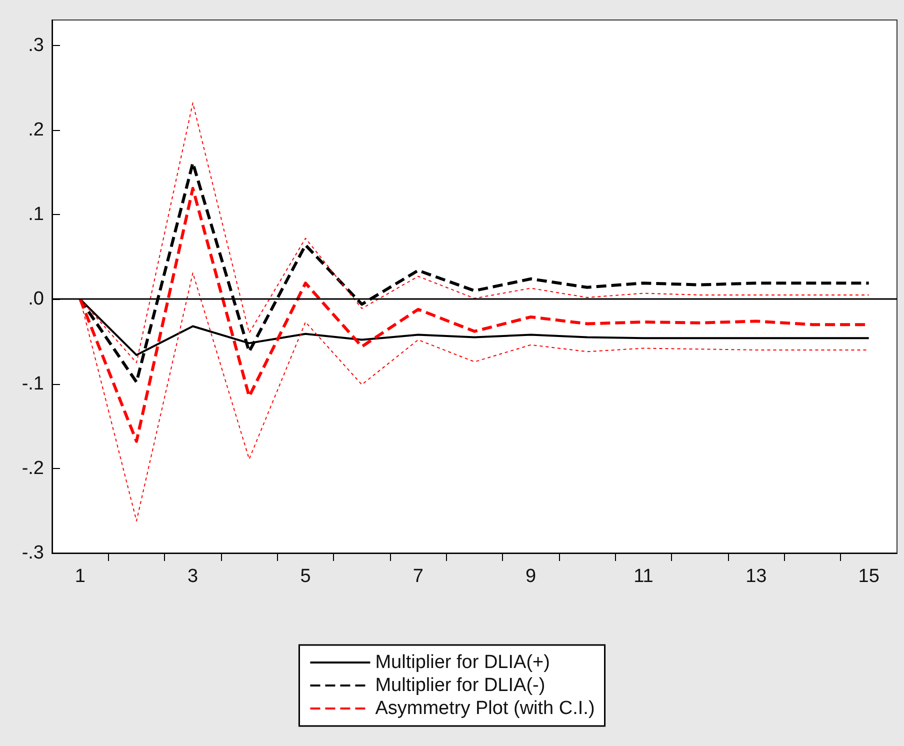 This screenshot has height=746, width=904. I want to click on y-tick-label: .1, so click(36, 215).